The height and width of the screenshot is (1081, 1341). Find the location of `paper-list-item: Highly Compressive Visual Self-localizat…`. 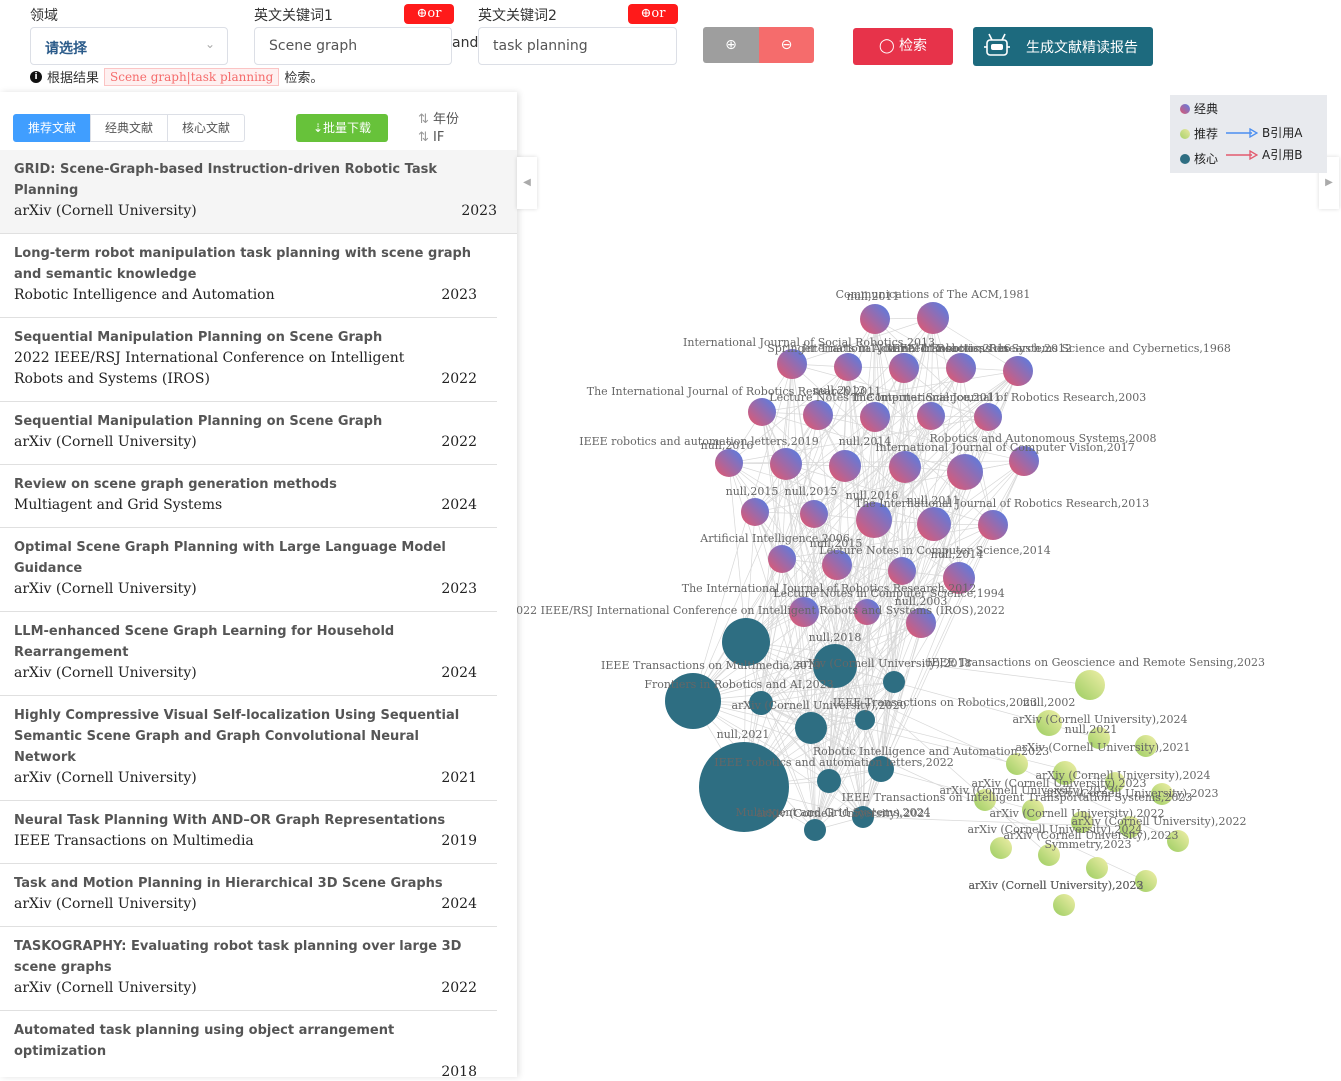

paper-list-item: Highly Compressive Visual Self-localizat… is located at coordinates (248, 748).